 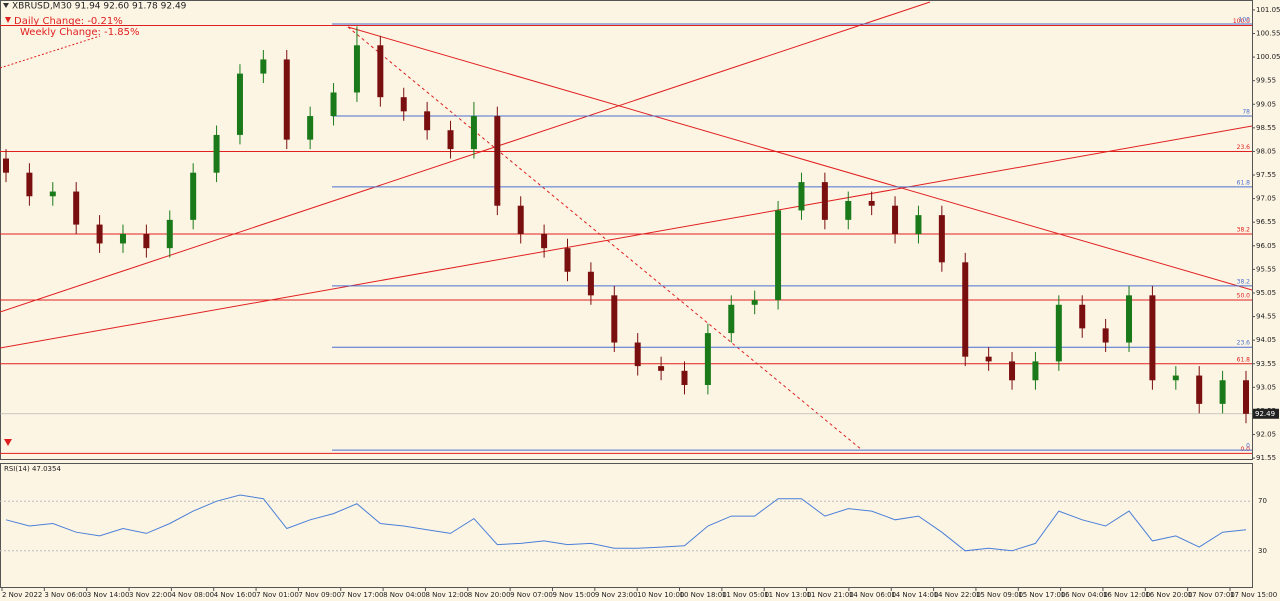 I want to click on weekly-change: Weekly Change: -1.85%, so click(x=79, y=32).